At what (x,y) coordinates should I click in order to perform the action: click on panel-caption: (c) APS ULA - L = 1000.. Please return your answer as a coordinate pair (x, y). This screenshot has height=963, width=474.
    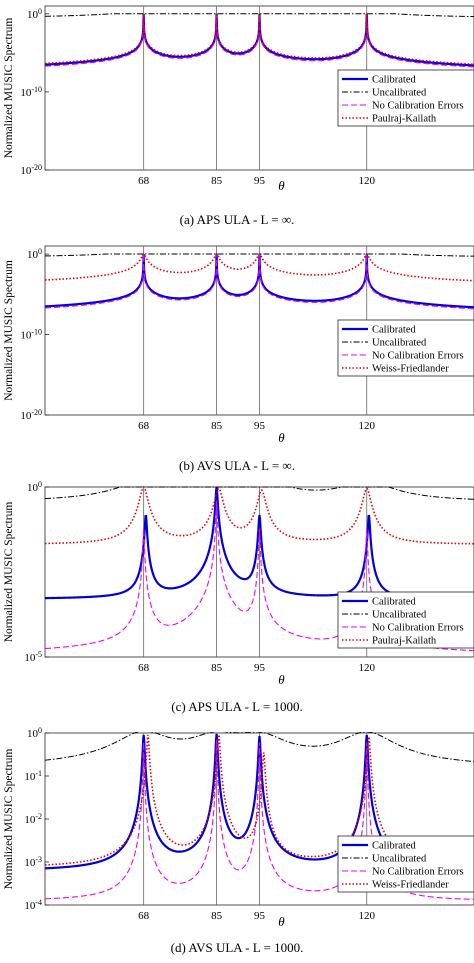
    Looking at the image, I should click on (236, 706).